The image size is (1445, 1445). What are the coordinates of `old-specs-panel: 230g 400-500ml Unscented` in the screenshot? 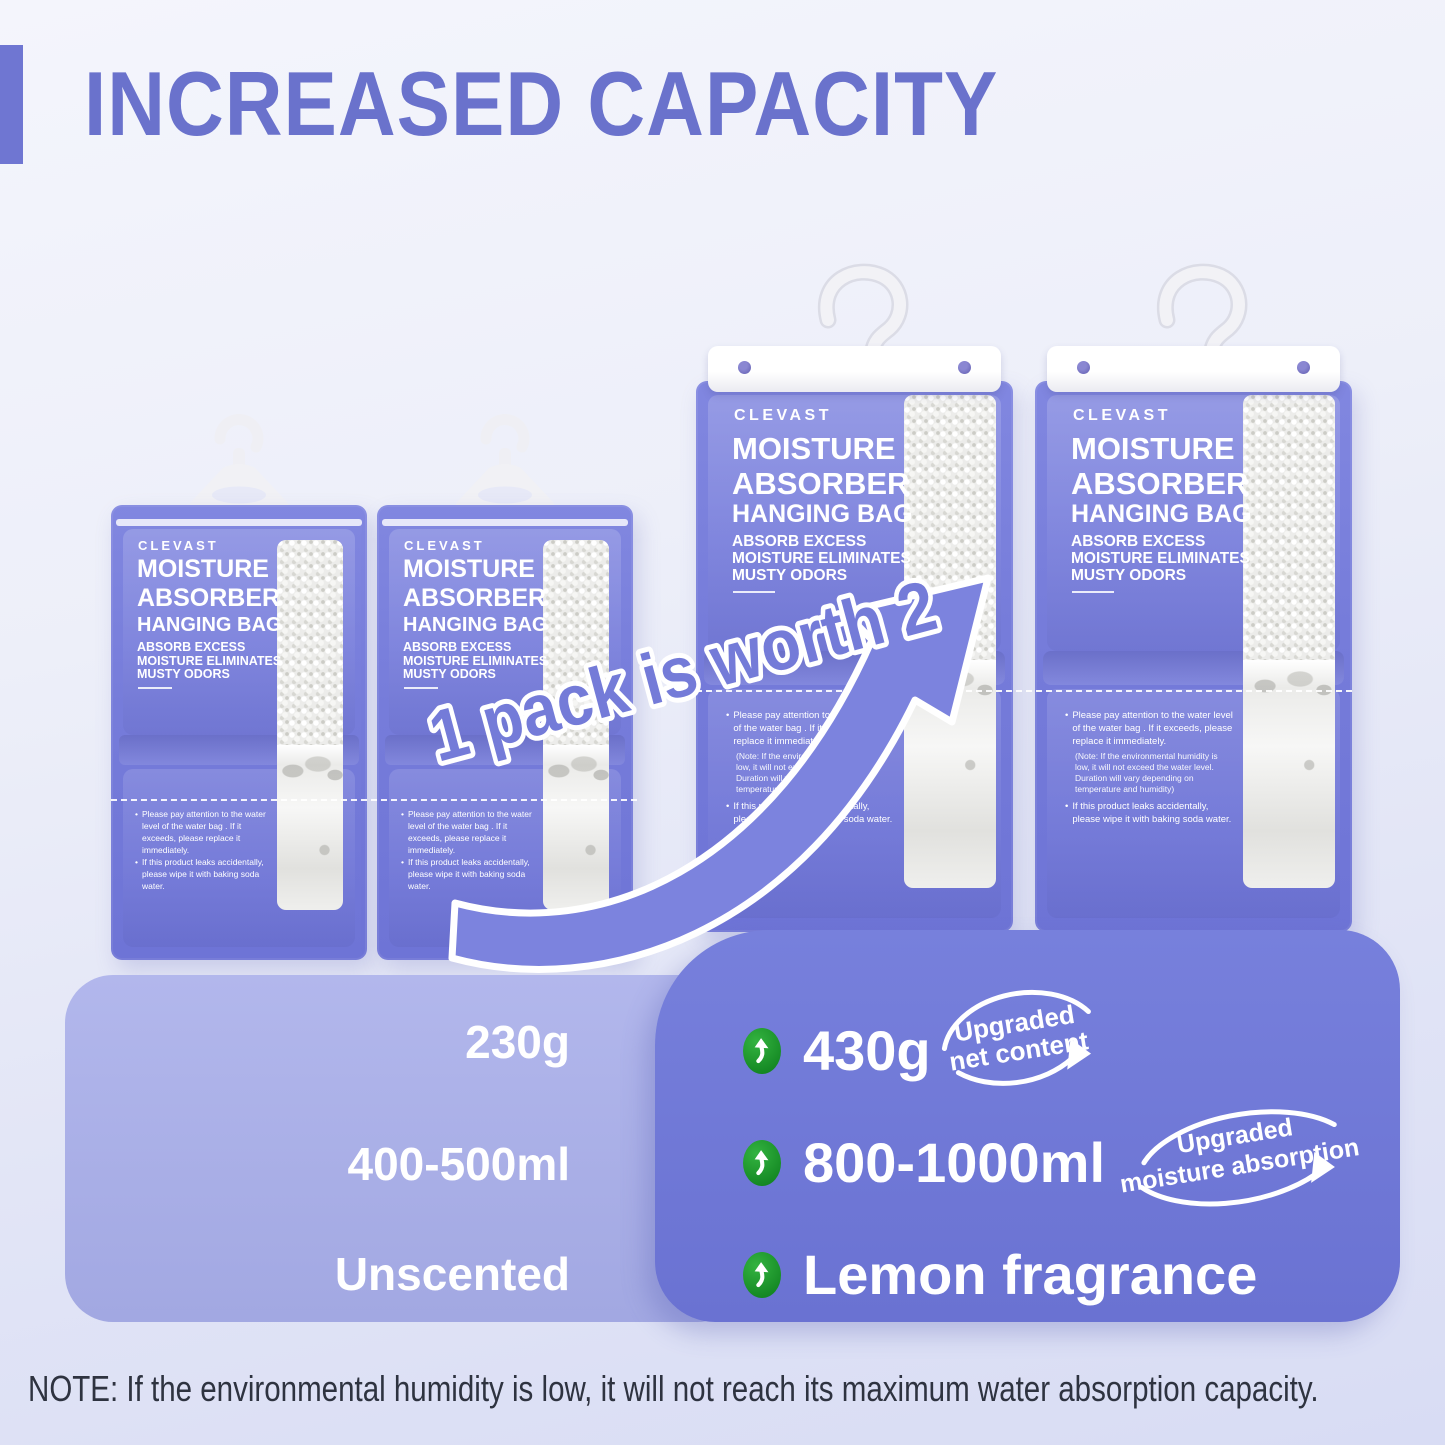 It's located at (405, 1148).